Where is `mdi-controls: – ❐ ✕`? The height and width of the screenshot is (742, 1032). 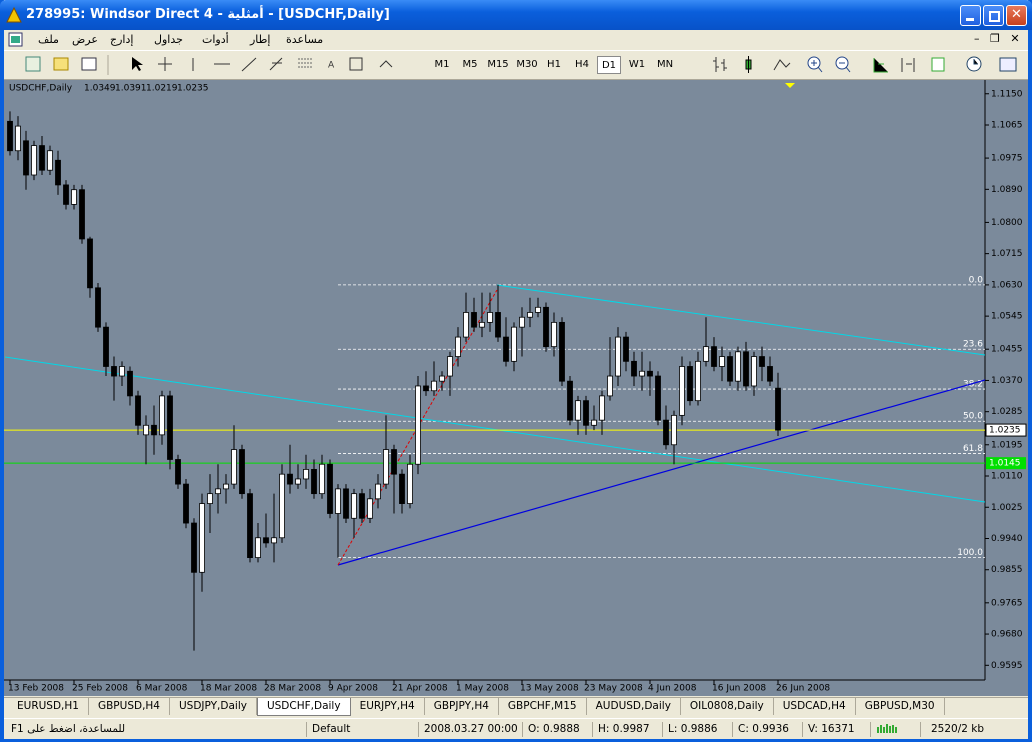 mdi-controls: – ❐ ✕ is located at coordinates (997, 38).